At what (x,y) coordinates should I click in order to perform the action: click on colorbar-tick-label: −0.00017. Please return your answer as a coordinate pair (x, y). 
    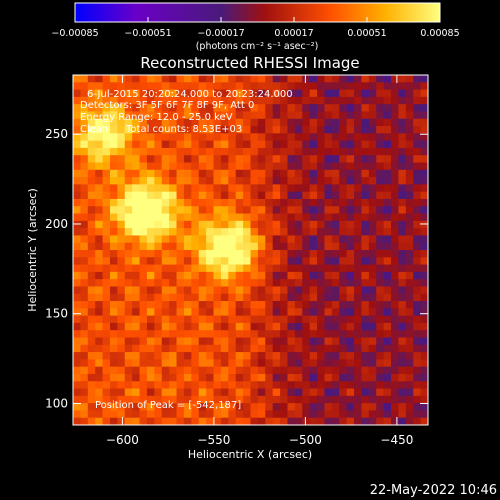
    Looking at the image, I should click on (220, 33).